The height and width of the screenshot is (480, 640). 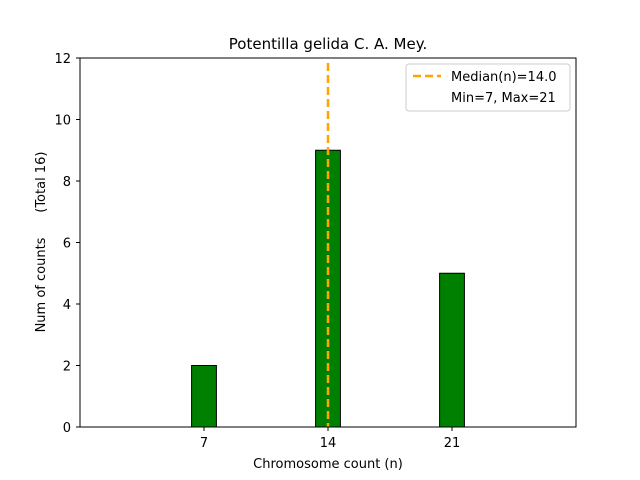 I want to click on x-tick-label-14: 14, so click(x=328, y=443).